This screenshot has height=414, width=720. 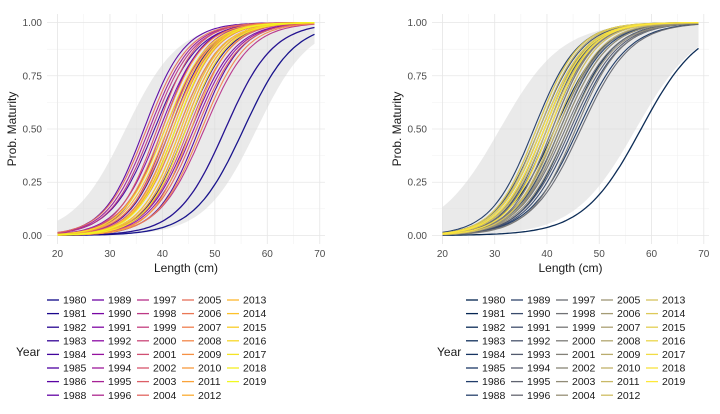 What do you see at coordinates (210, 396) in the screenshot?
I see `legend-label-2012: 2012` at bounding box center [210, 396].